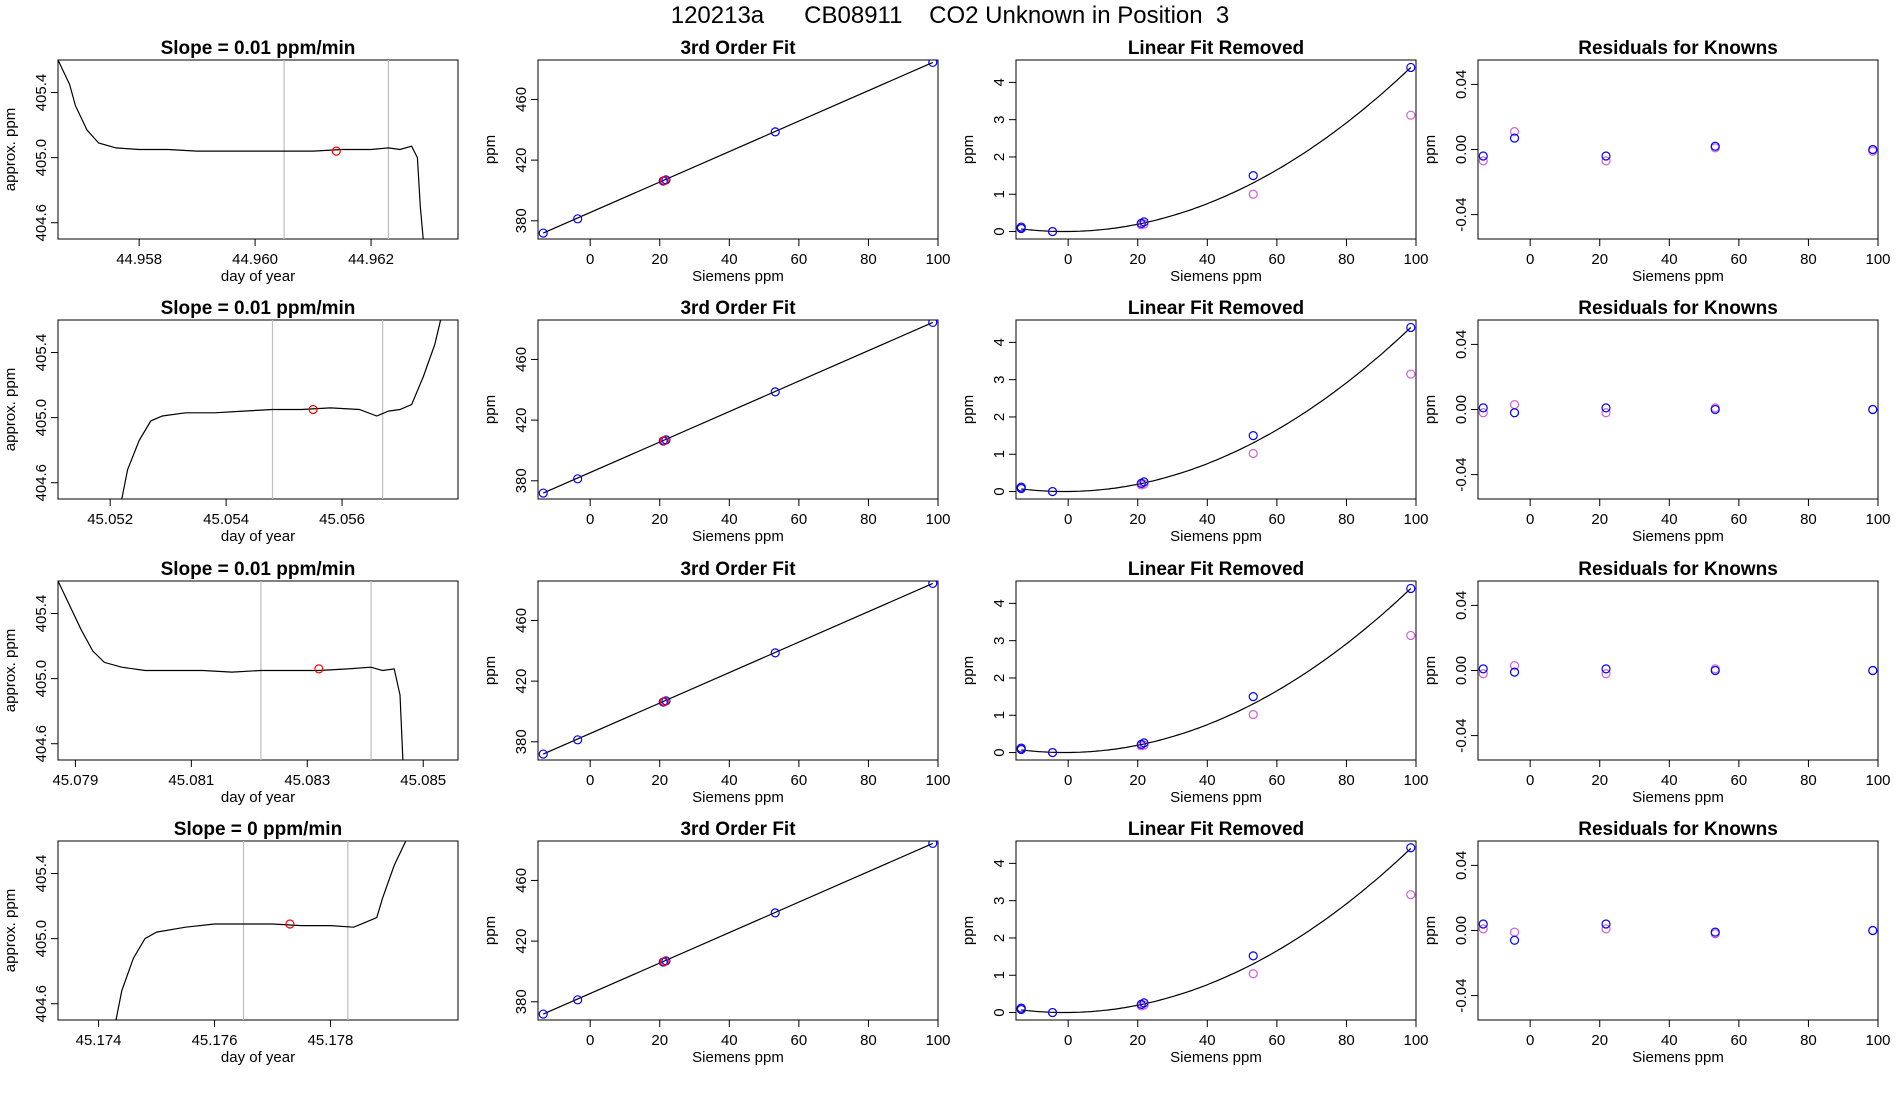 Image resolution: width=1900 pixels, height=1100 pixels. What do you see at coordinates (999, 157) in the screenshot?
I see `y-tick-label: 2` at bounding box center [999, 157].